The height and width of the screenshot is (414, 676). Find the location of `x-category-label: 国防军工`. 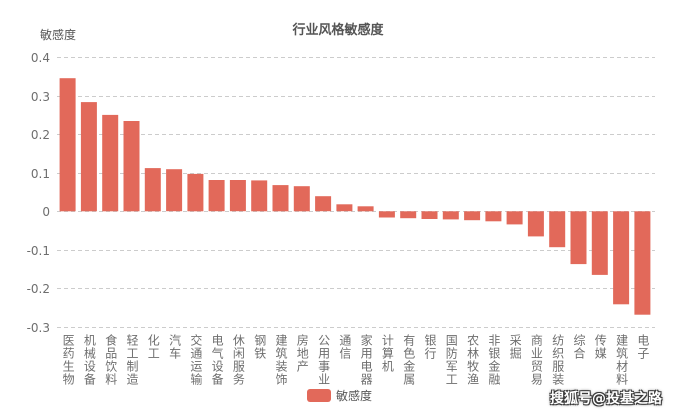

x-category-label: 国防军工 is located at coordinates (451, 360).